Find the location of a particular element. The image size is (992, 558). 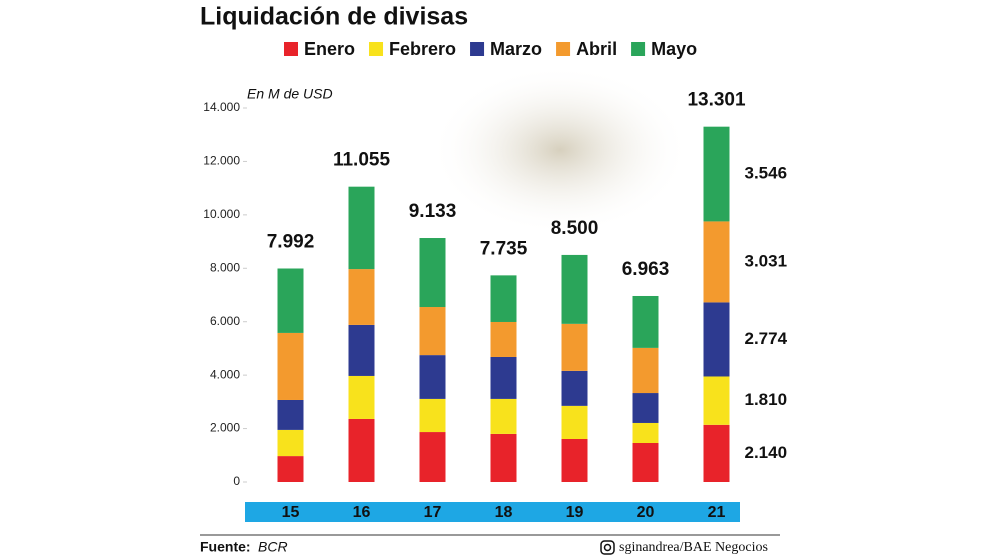

y-tick-label: 4.000 is located at coordinates (225, 374).